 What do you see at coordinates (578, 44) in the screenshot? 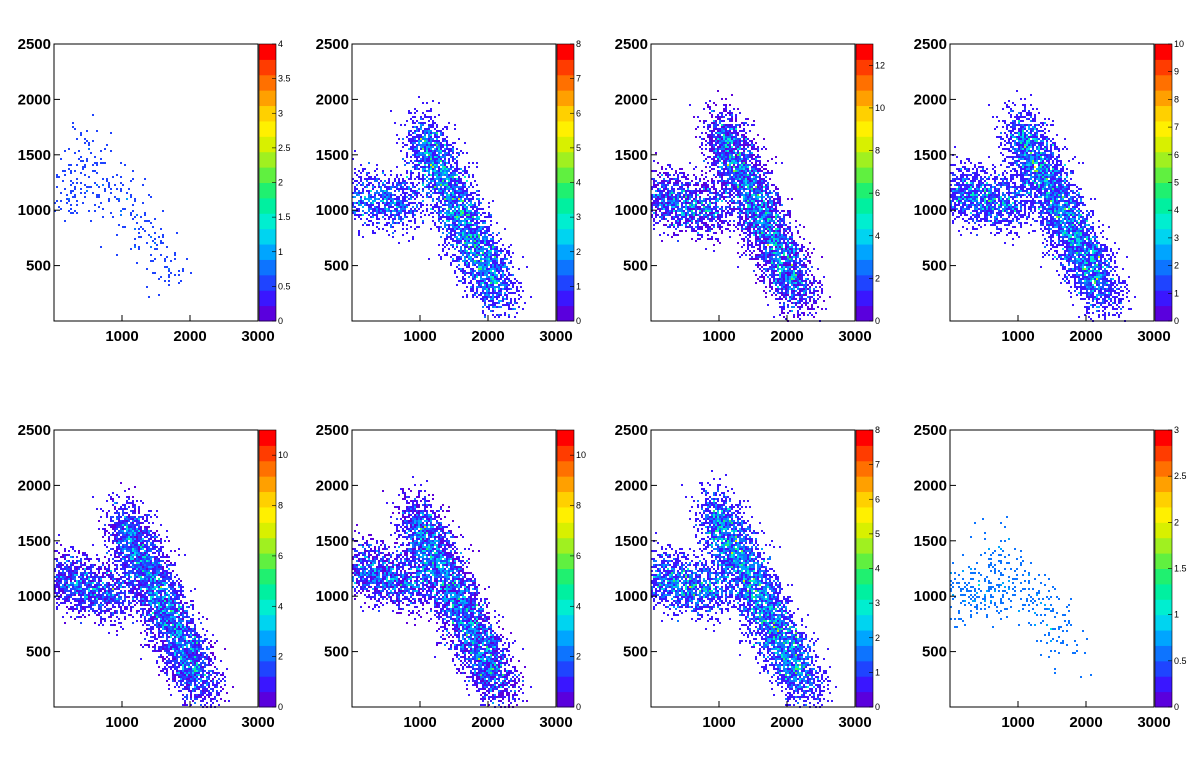
I see `palette-tick-label: 8` at bounding box center [578, 44].